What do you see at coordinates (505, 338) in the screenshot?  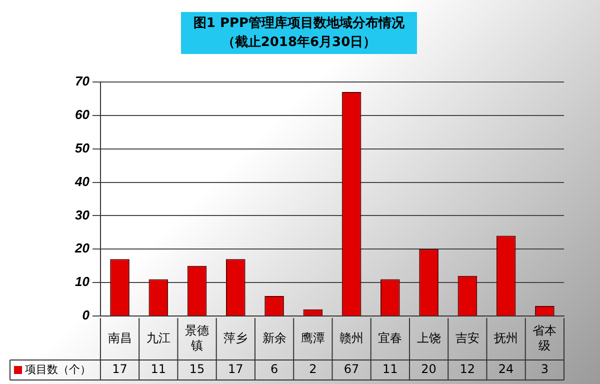 I see `x-tick-label: 抚州` at bounding box center [505, 338].